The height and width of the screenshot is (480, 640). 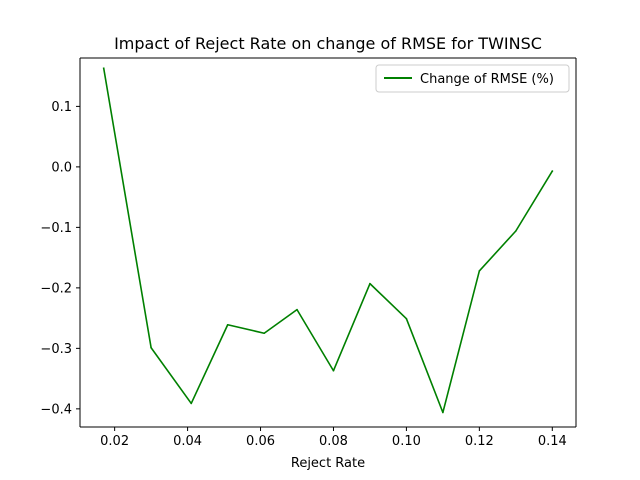 What do you see at coordinates (61, 107) in the screenshot?
I see `y-tick-label: 0.1` at bounding box center [61, 107].